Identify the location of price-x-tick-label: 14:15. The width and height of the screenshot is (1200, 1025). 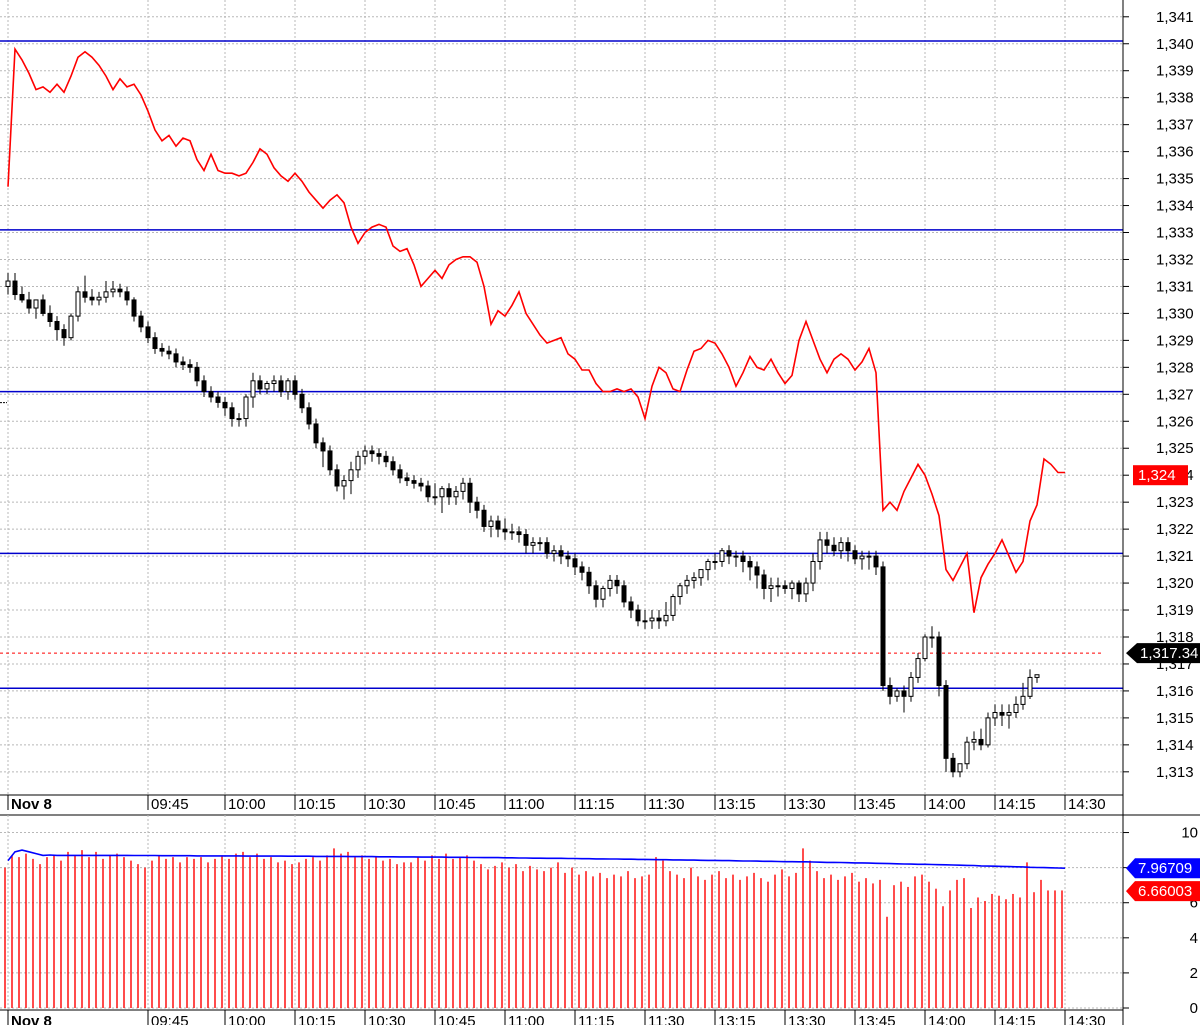
(1017, 804).